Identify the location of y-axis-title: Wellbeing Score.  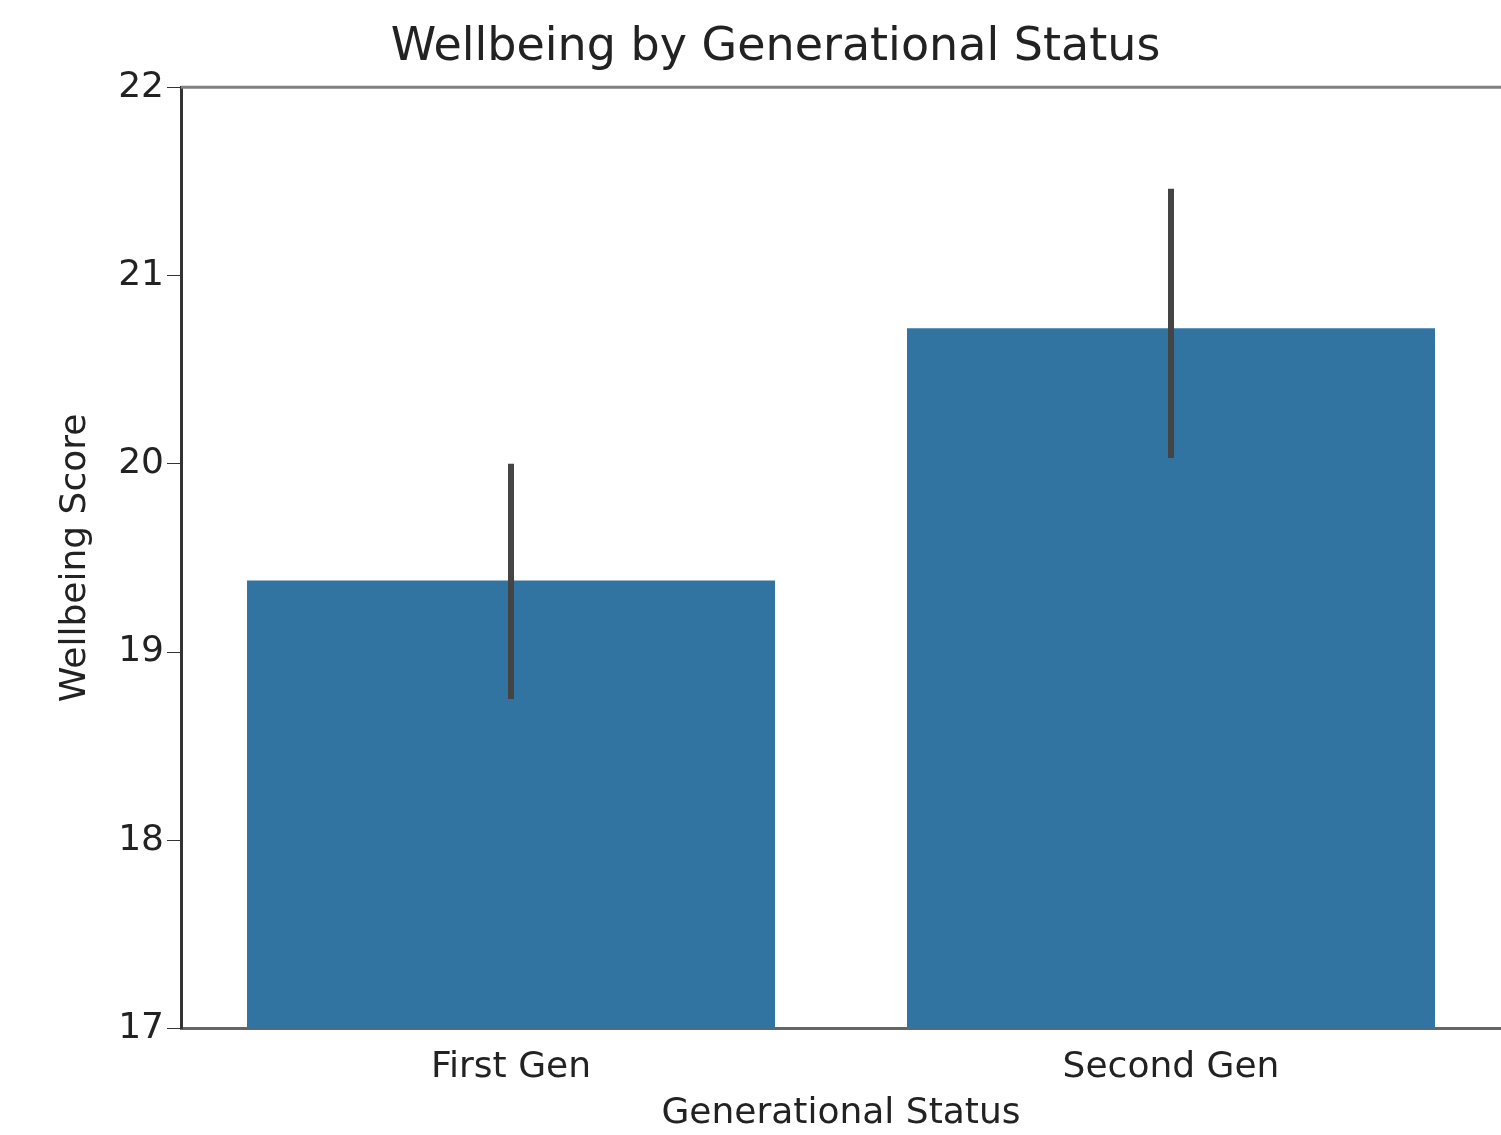
(72, 558).